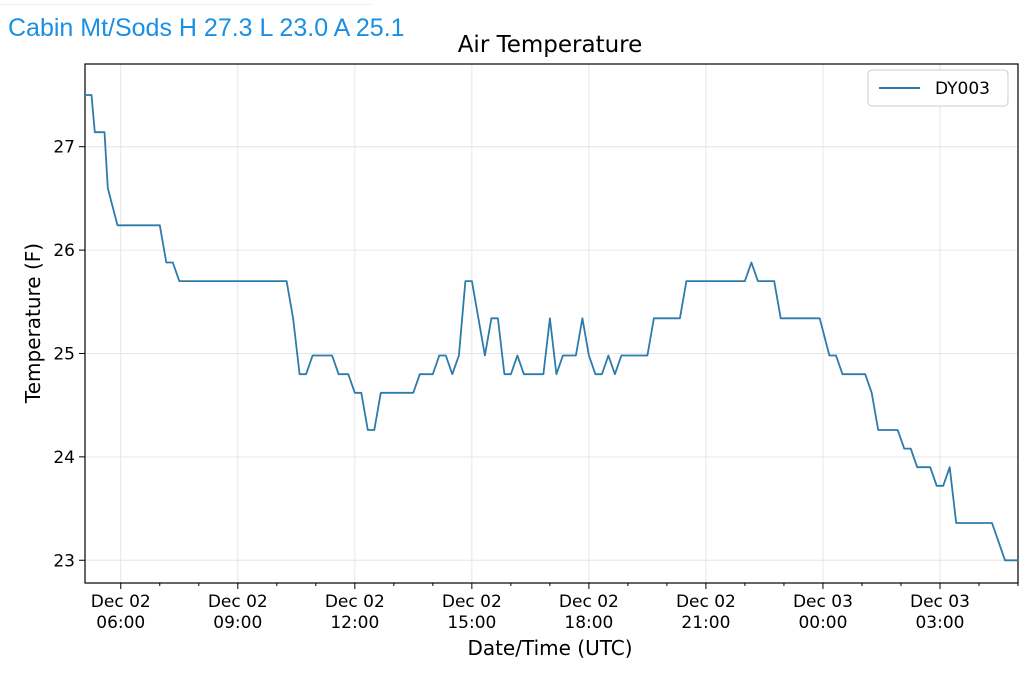 Image resolution: width=1024 pixels, height=674 pixels. What do you see at coordinates (588, 623) in the screenshot?
I see `x-tick-time: 18:00` at bounding box center [588, 623].